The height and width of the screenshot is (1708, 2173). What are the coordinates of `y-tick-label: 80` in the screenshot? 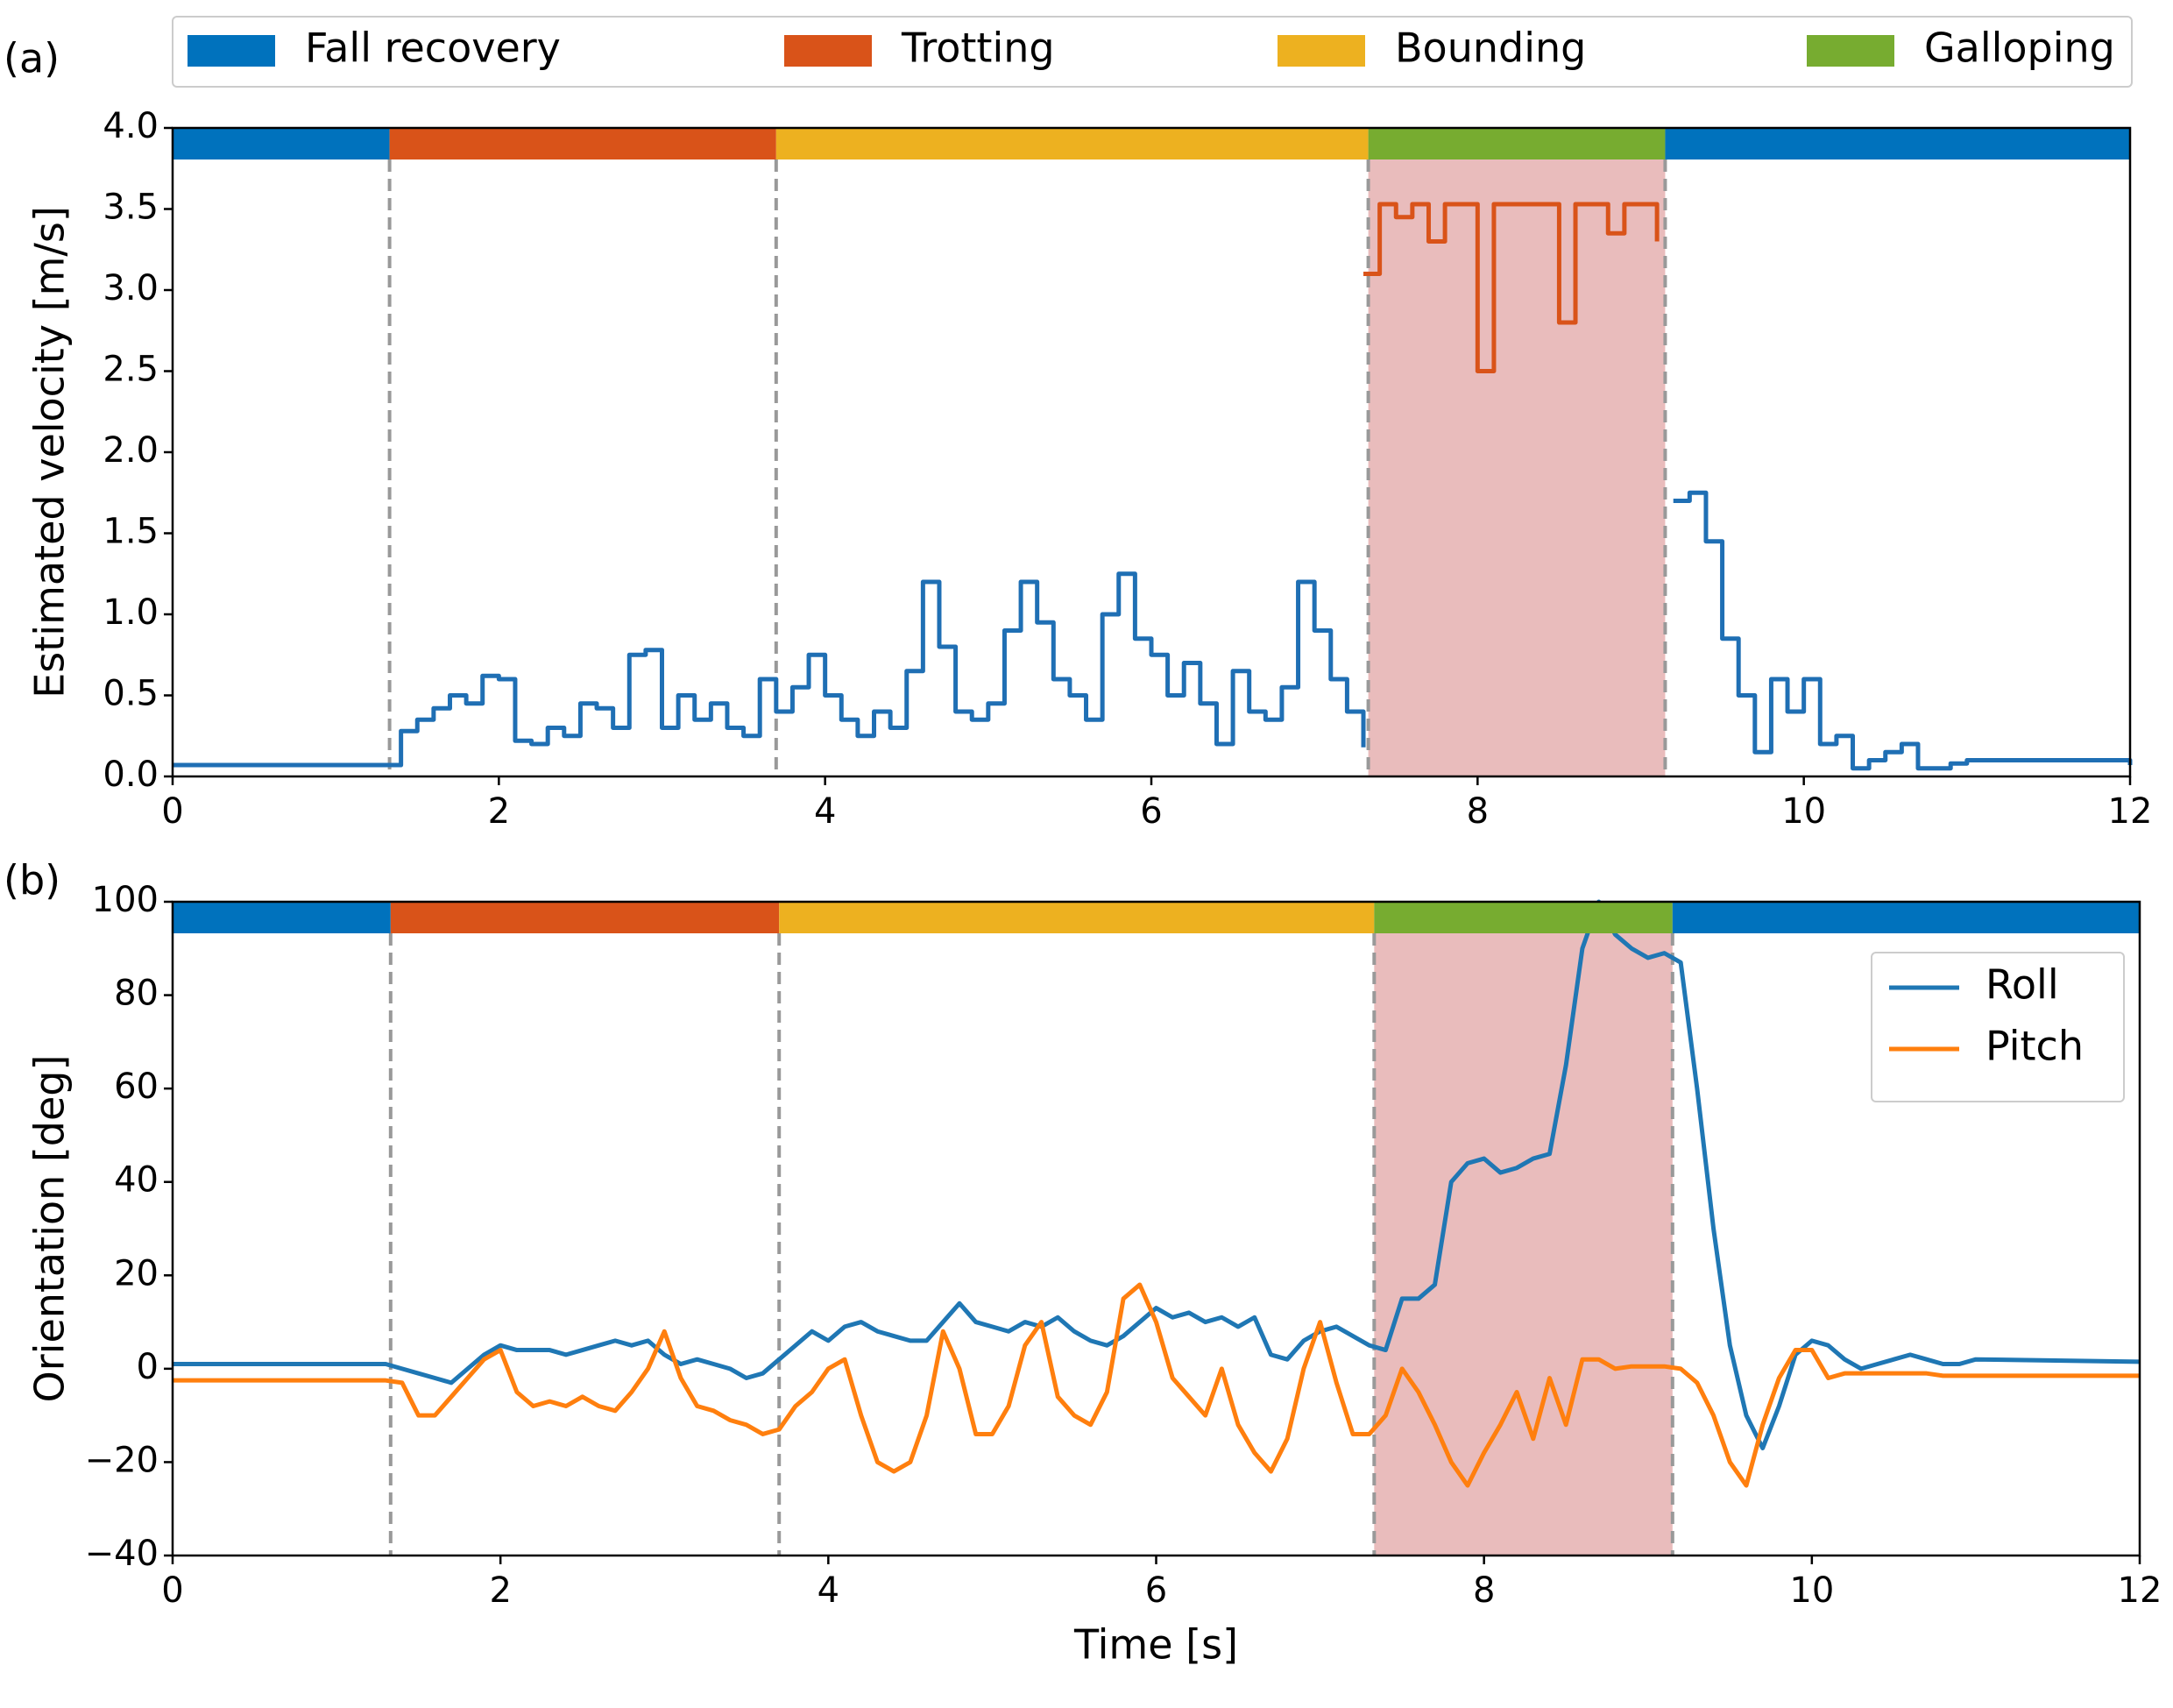 It's located at (136, 994).